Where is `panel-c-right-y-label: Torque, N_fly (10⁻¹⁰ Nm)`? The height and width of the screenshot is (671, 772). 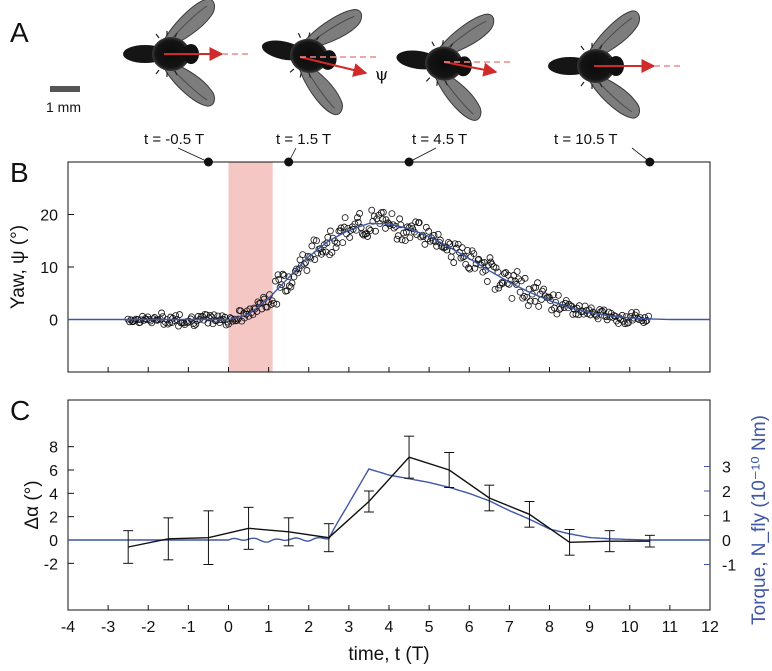
panel-c-right-y-label: Torque, N_fly (10⁻¹⁰ Nm) is located at coordinates (759, 520).